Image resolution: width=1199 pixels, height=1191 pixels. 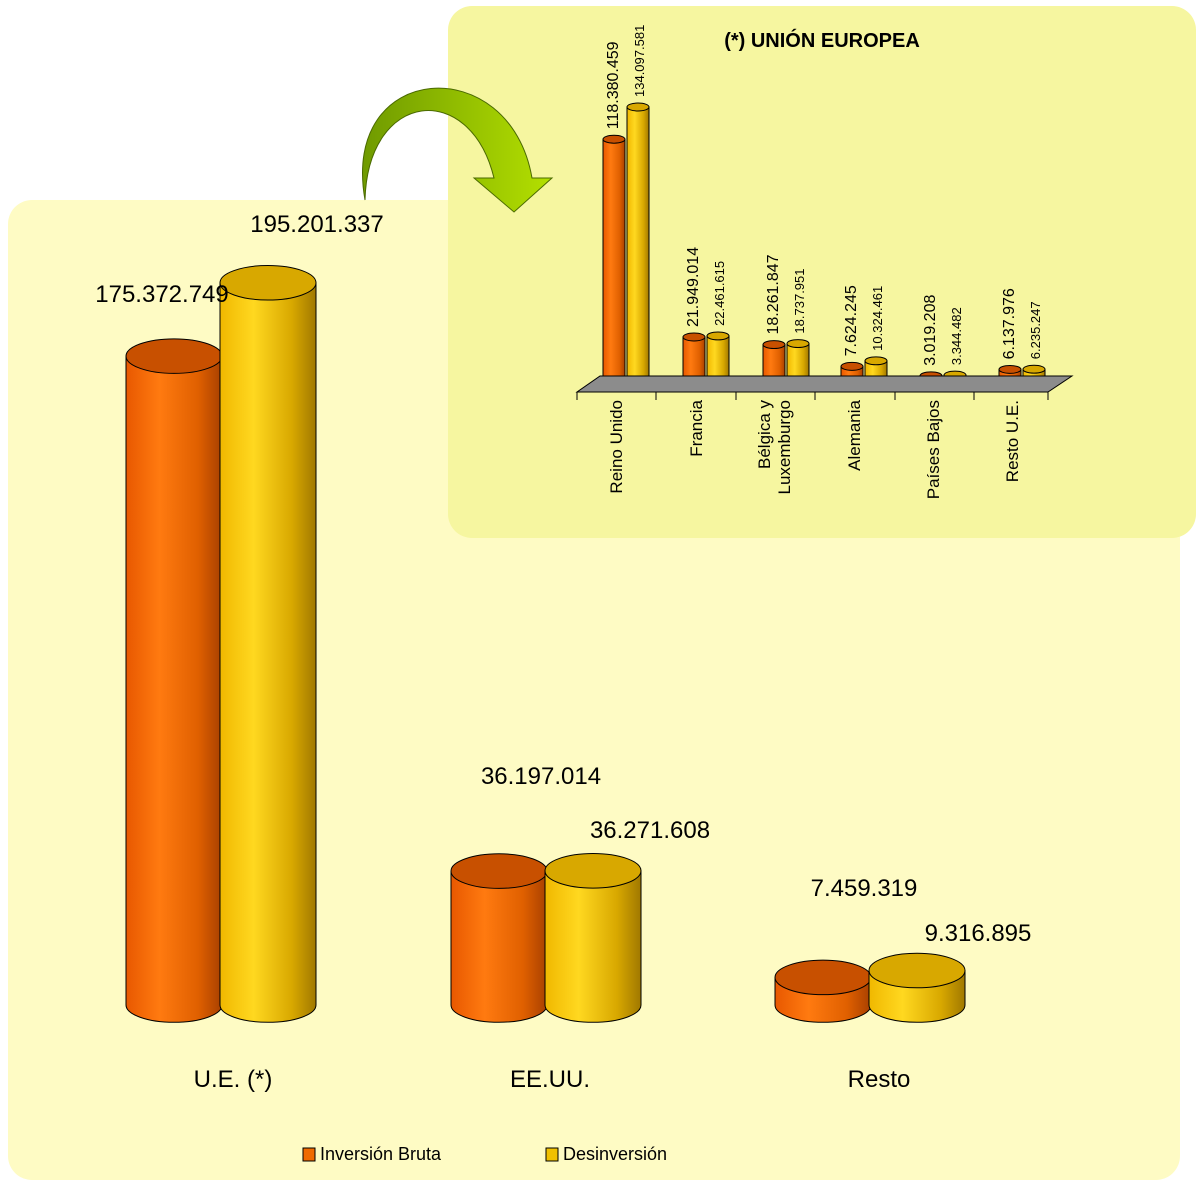 What do you see at coordinates (484, 1154) in the screenshot?
I see `legend: Inversión Bruta Desinversión` at bounding box center [484, 1154].